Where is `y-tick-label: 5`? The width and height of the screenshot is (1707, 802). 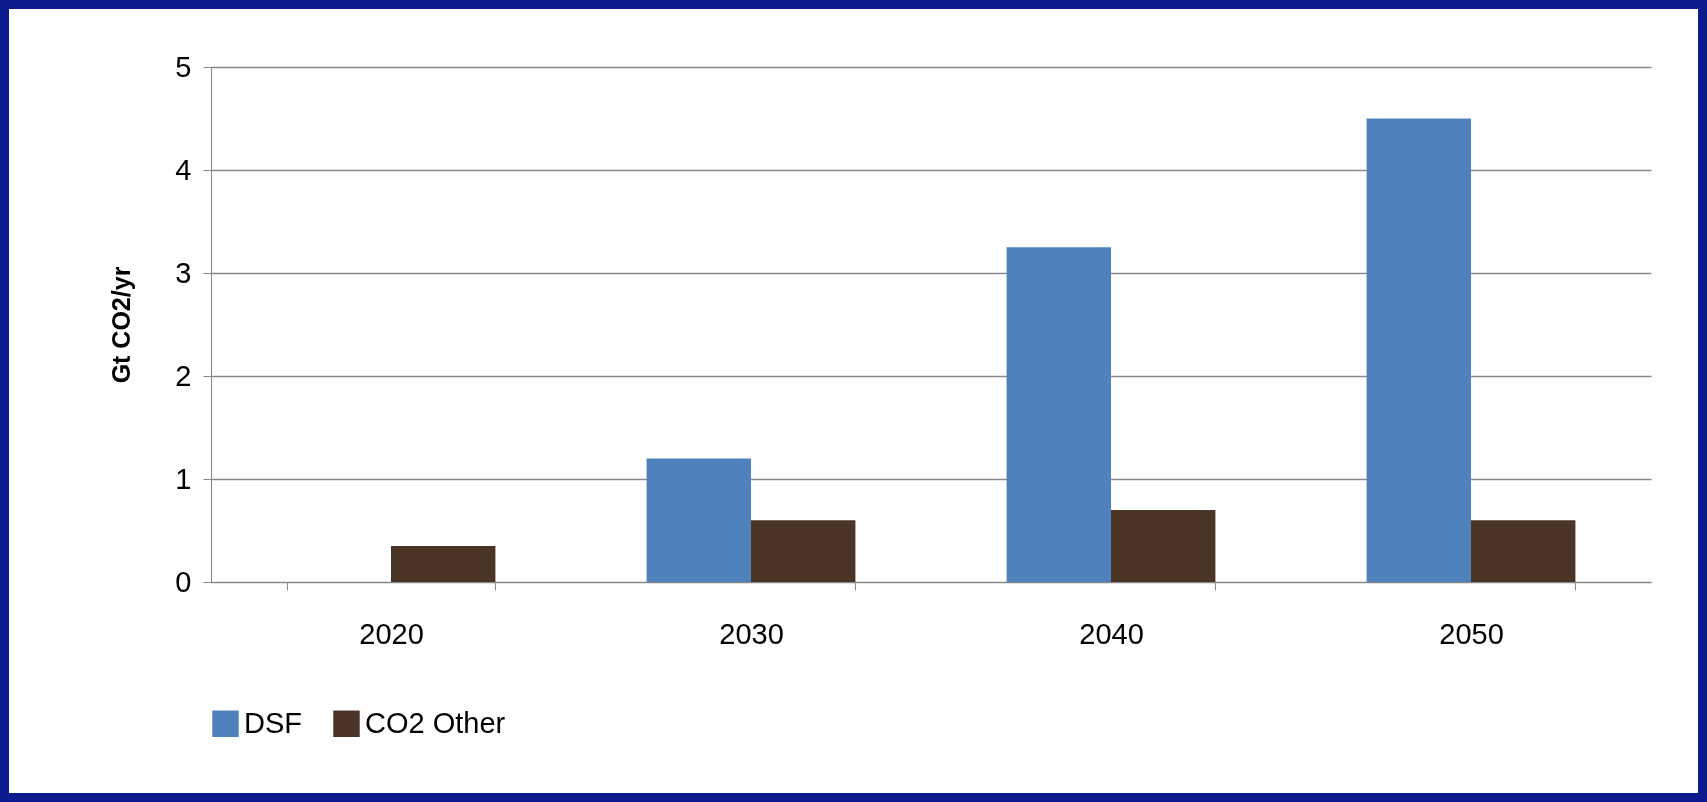
y-tick-label: 5 is located at coordinates (183, 66).